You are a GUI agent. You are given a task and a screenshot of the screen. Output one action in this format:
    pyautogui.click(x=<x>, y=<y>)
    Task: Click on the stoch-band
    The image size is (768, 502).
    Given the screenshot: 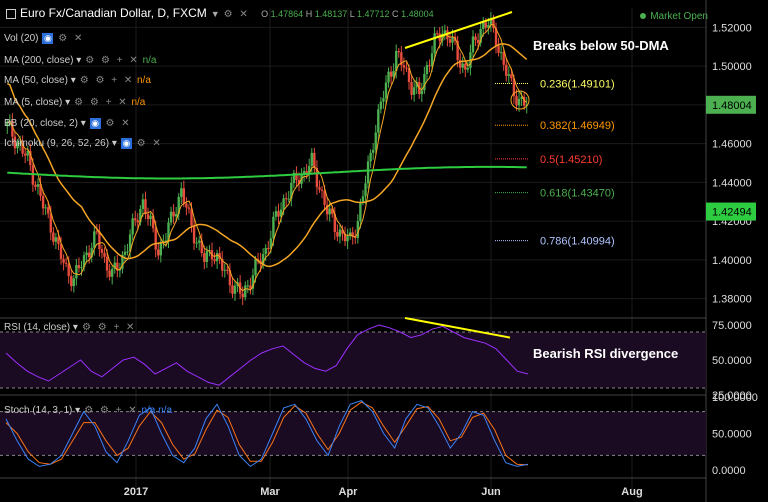 What is the action you would take?
    pyautogui.click(x=353, y=433)
    